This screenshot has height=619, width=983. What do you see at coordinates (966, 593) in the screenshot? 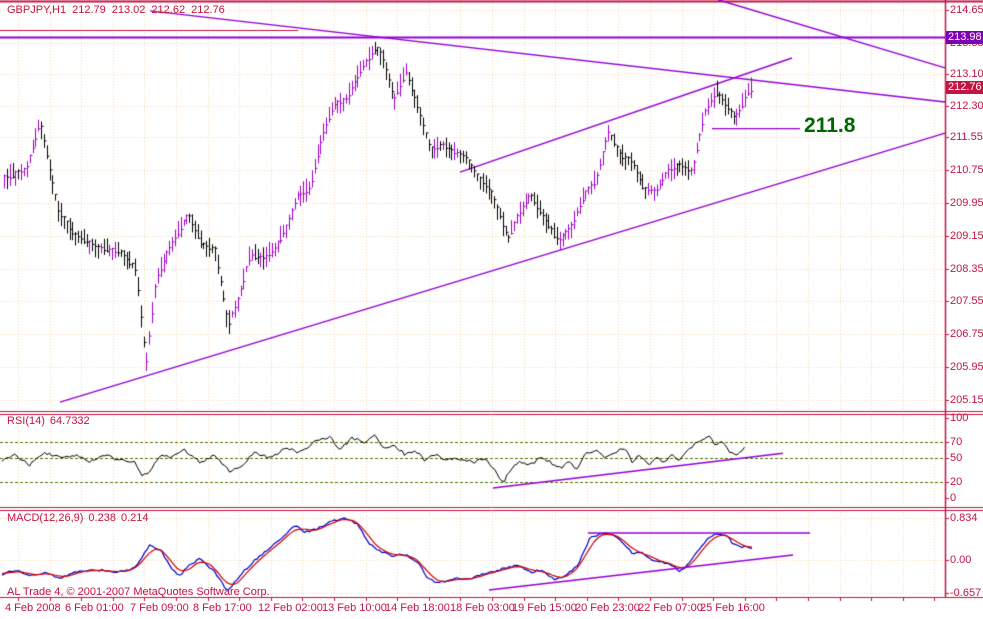
I see `macd-axis-label: -0.657` at bounding box center [966, 593].